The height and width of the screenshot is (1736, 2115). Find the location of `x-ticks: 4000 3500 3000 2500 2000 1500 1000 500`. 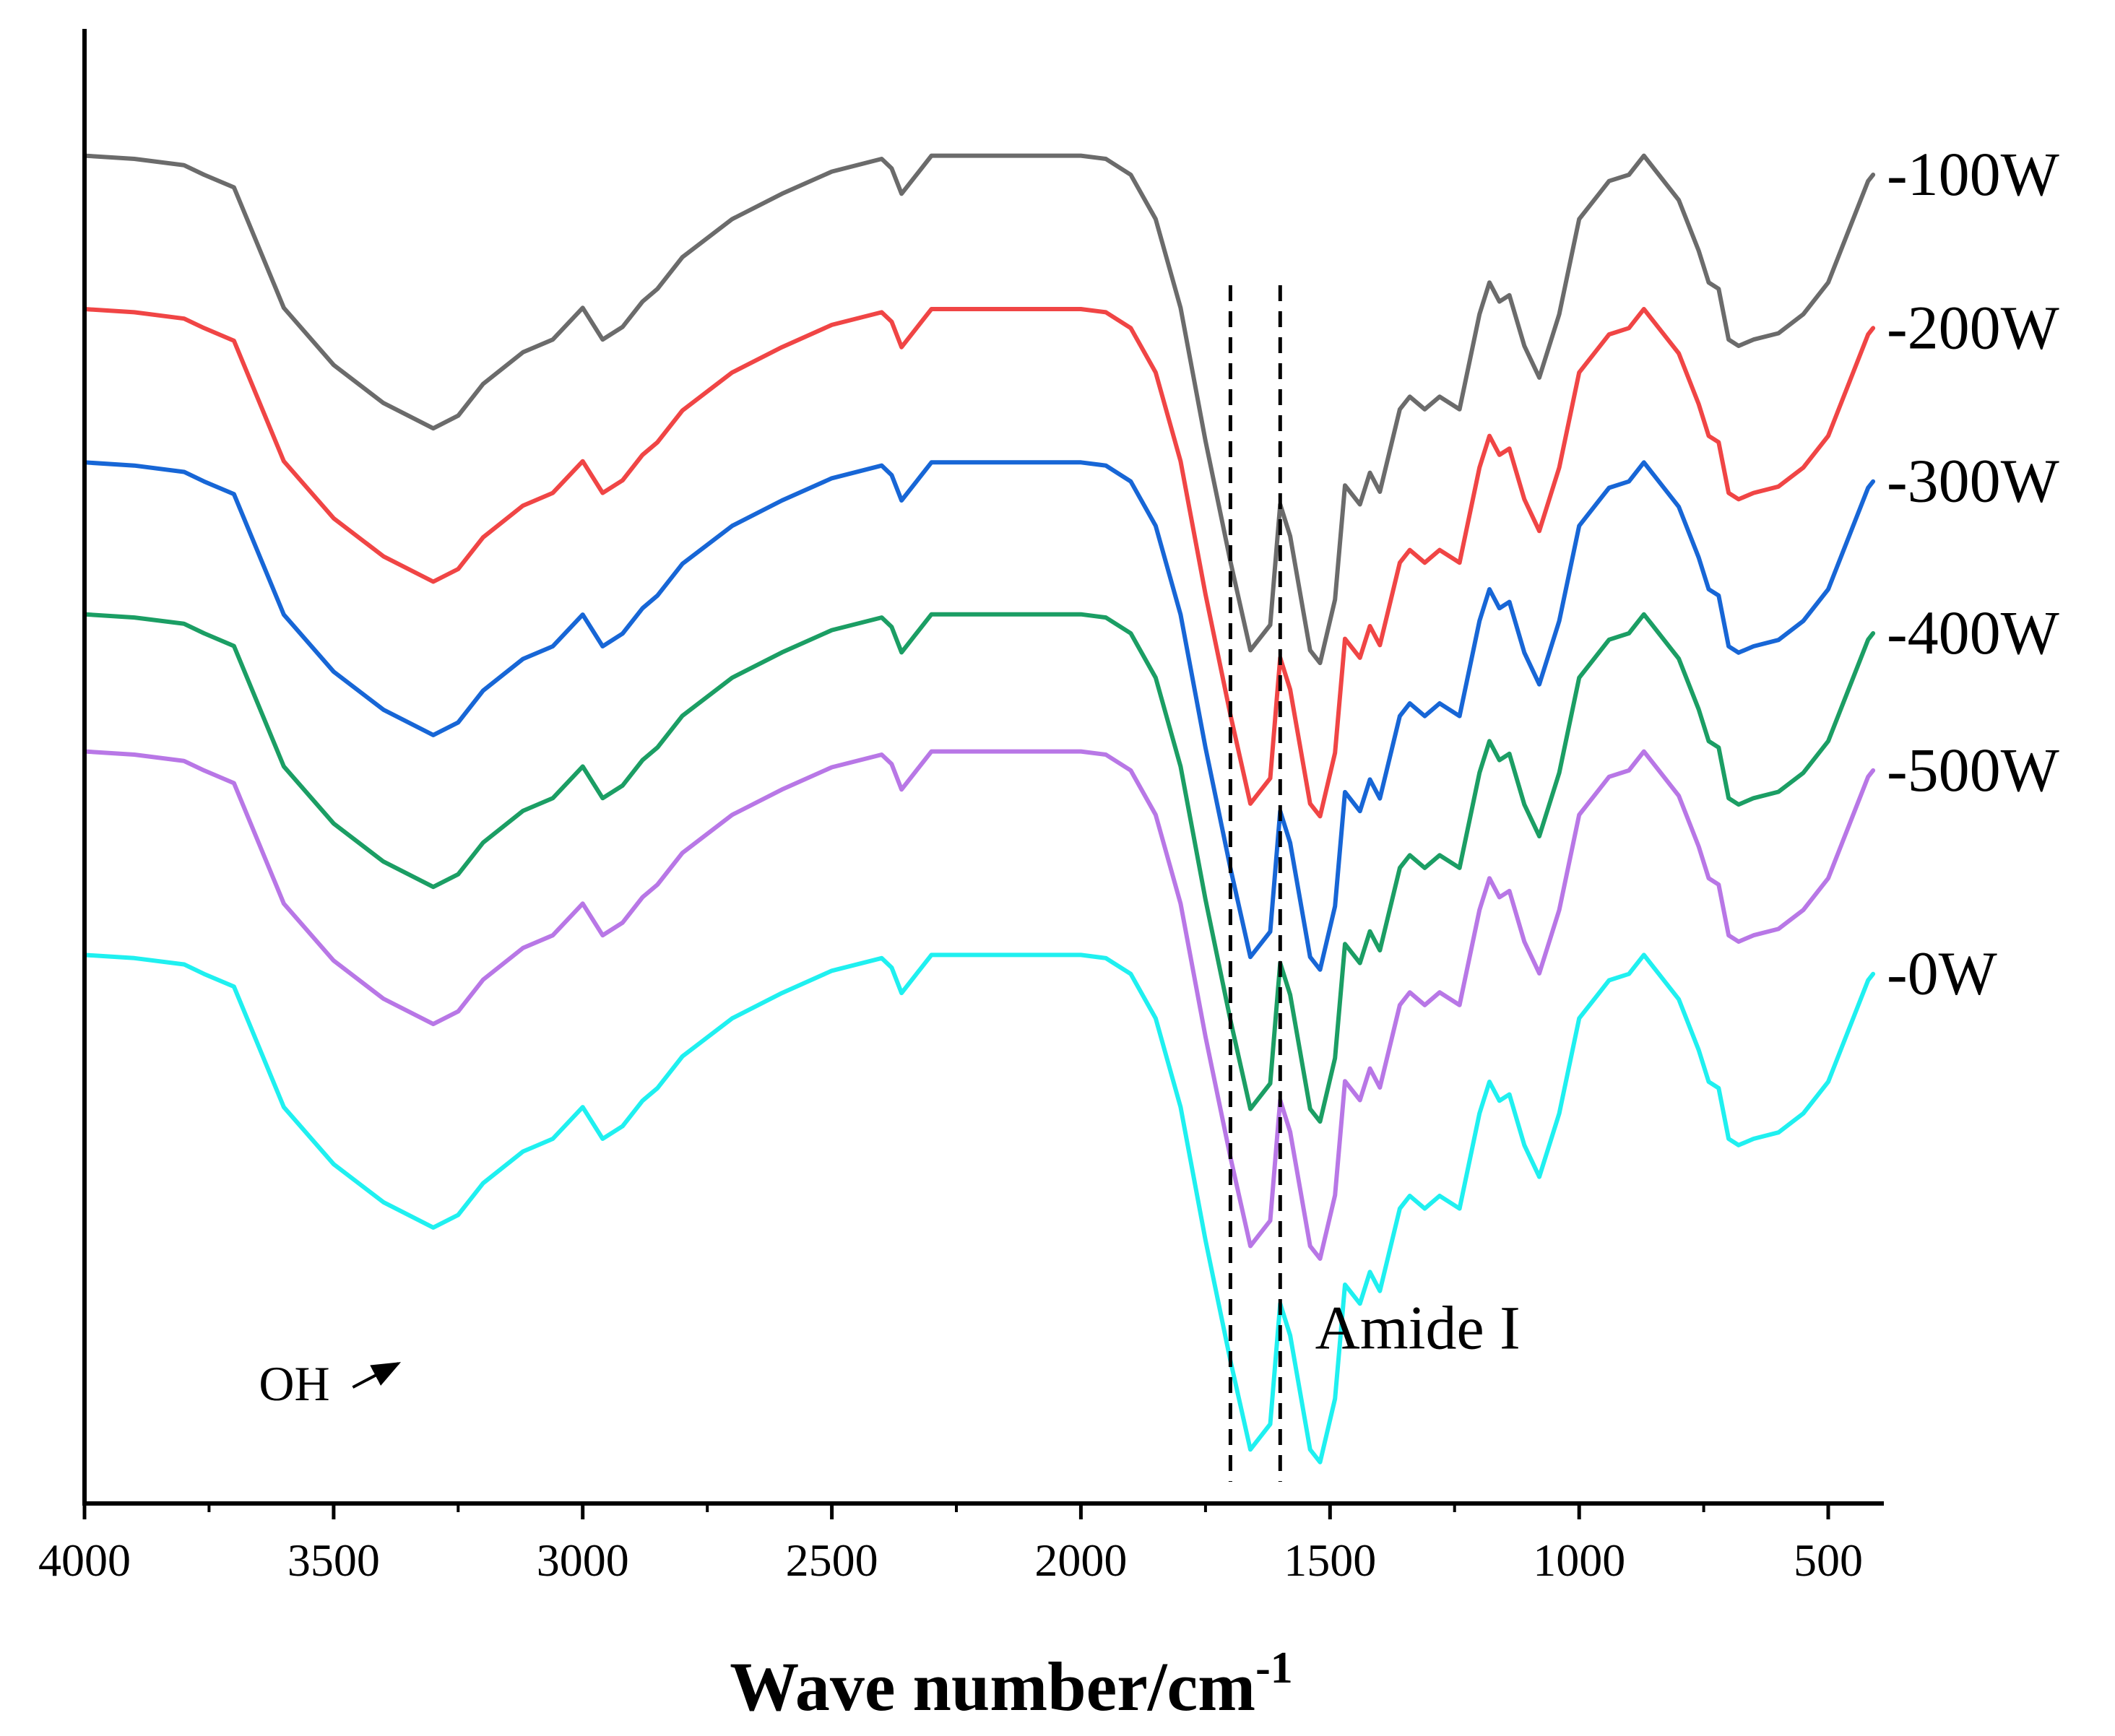

x-ticks: 4000 3500 3000 2500 2000 1500 1000 500 is located at coordinates (951, 1544).